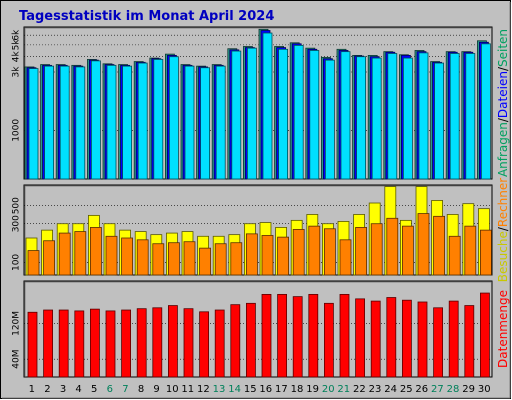 The image size is (512, 400). Describe the element at coordinates (312, 389) in the screenshot. I see `x-tick-label: 19` at that location.